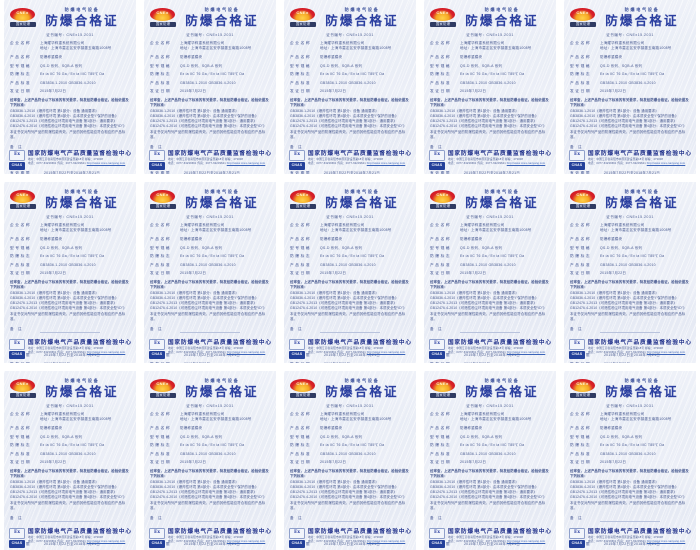  Describe the element at coordinates (64, 492) in the screenshot. I see `paragraph-line: GB12476.1-2013《可燃性粉尘环境用电气设备 第1部分：通用要求》` at that location.